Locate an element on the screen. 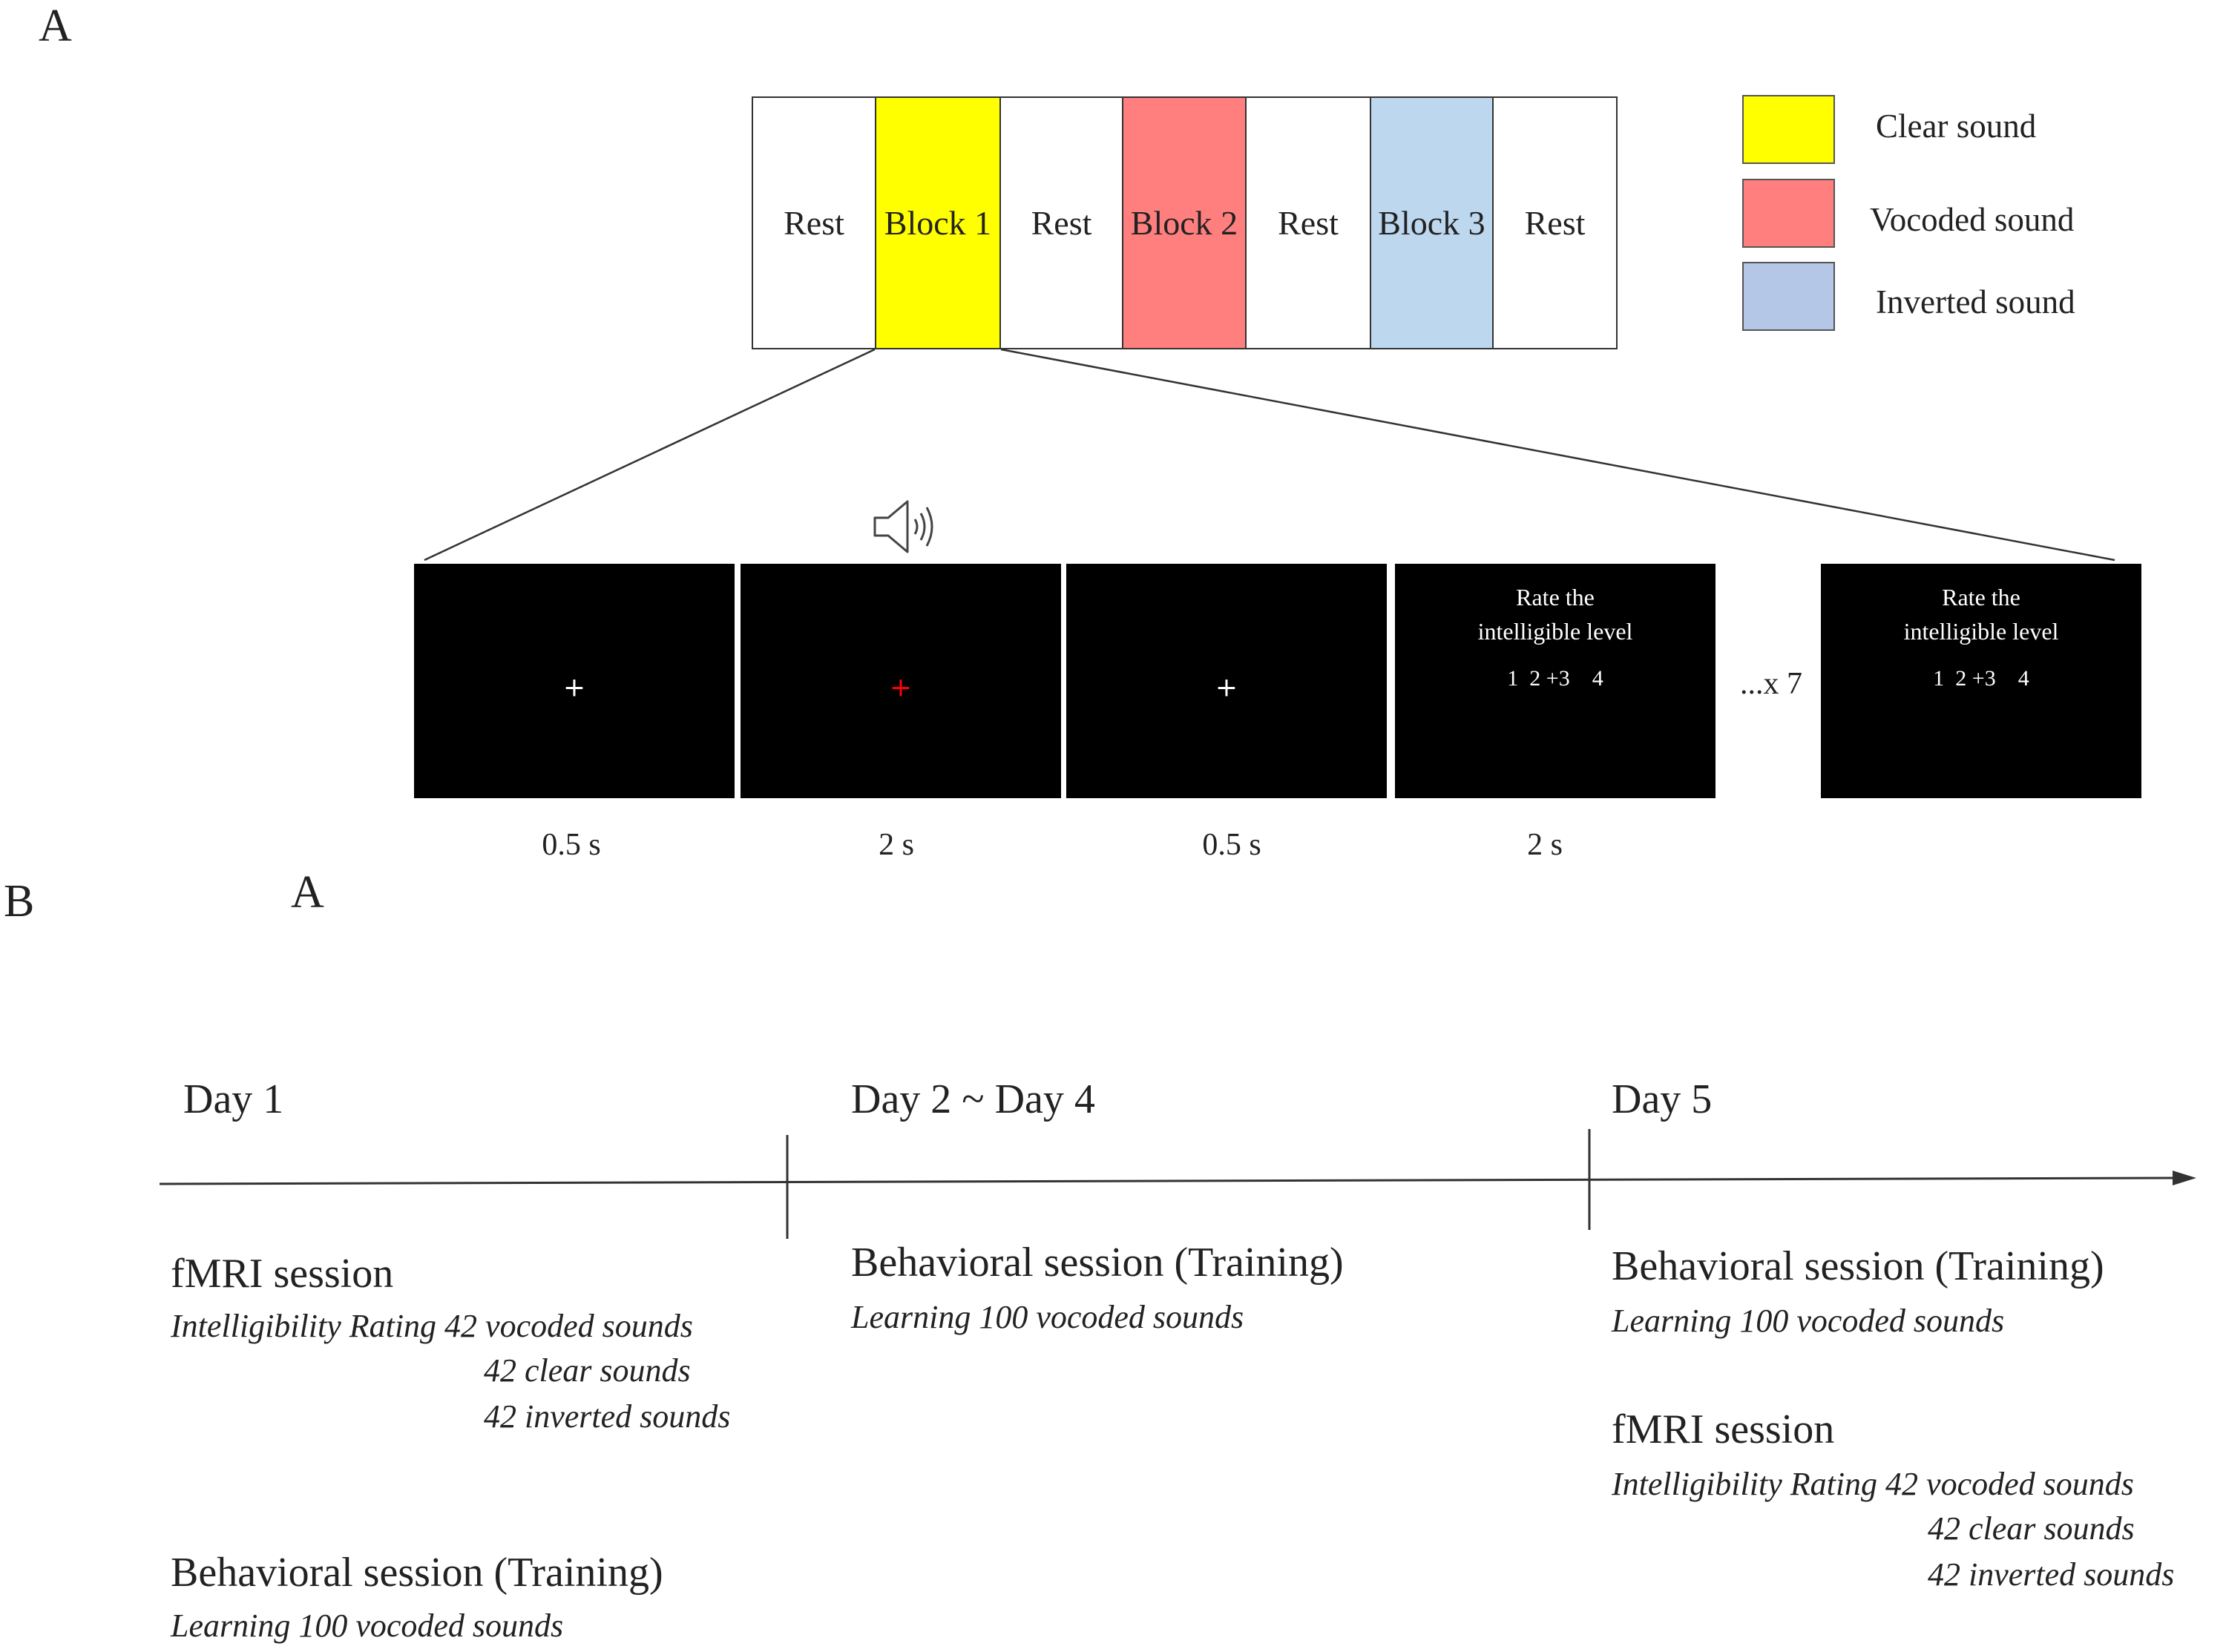 The image size is (2226, 1652). day5-behavioral-title: Behavioral session (Training) is located at coordinates (1858, 1266).